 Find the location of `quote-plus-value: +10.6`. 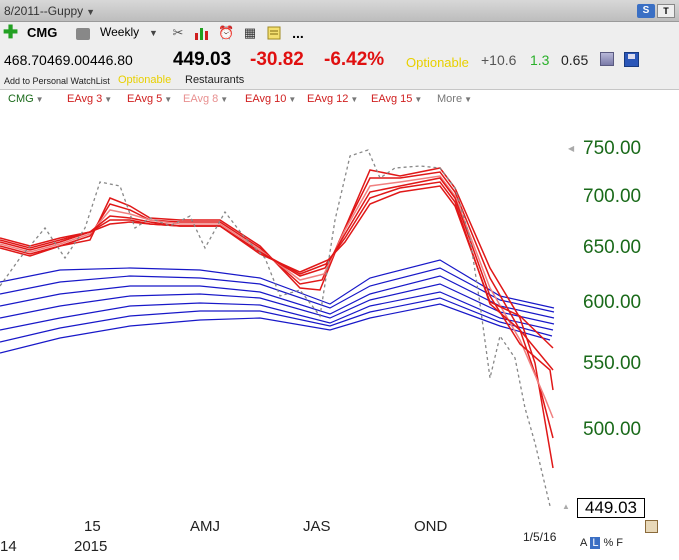

quote-plus-value: +10.6 is located at coordinates (499, 60).